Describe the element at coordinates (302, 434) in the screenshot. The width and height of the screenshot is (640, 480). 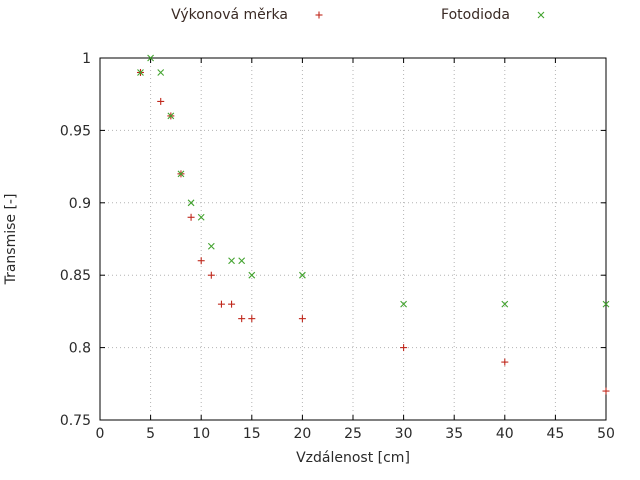
I see `x-tick-label: 20` at that location.